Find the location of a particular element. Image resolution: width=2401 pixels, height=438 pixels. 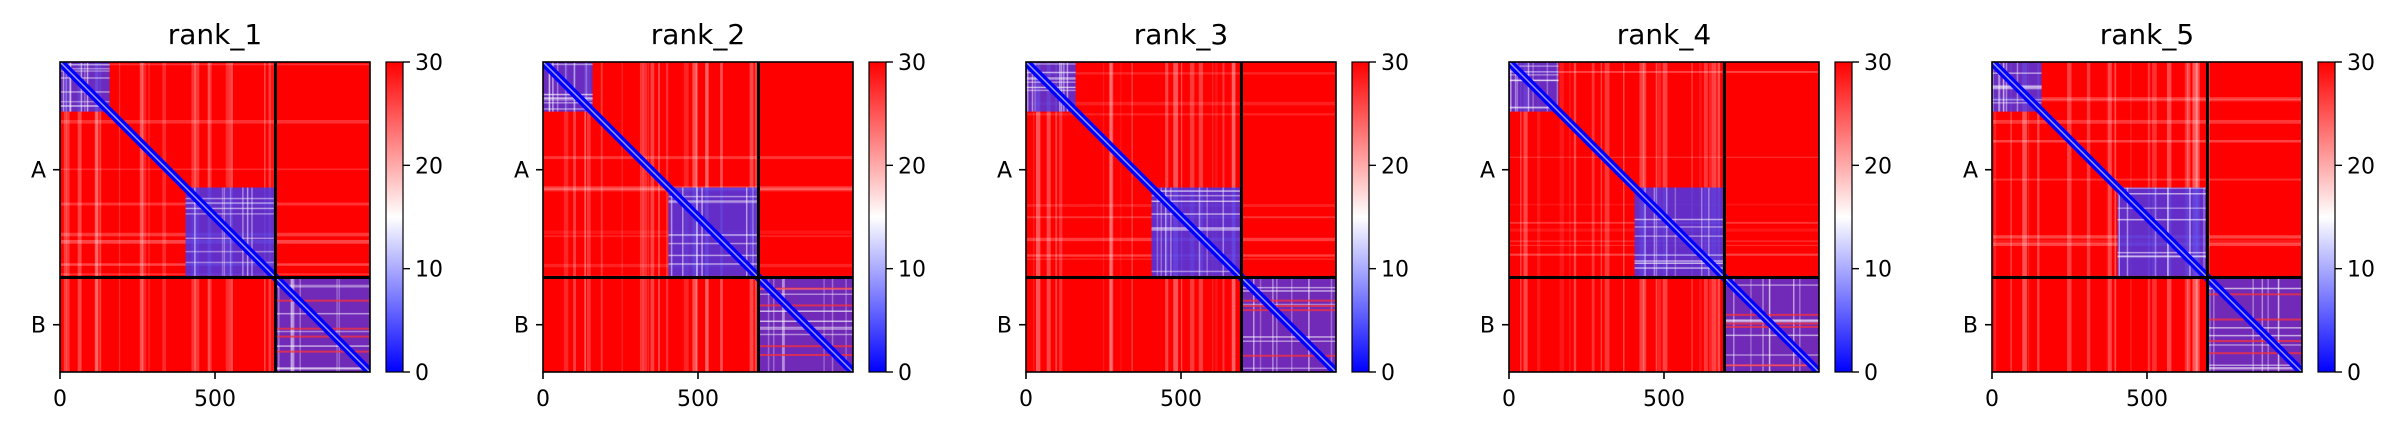

colorbar-tick-label: 30 is located at coordinates (429, 63).